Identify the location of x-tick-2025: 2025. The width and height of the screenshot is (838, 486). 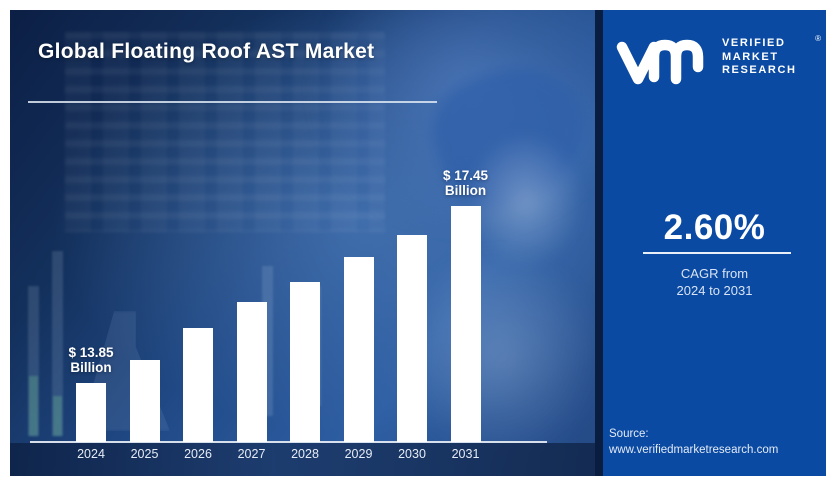
(144, 454).